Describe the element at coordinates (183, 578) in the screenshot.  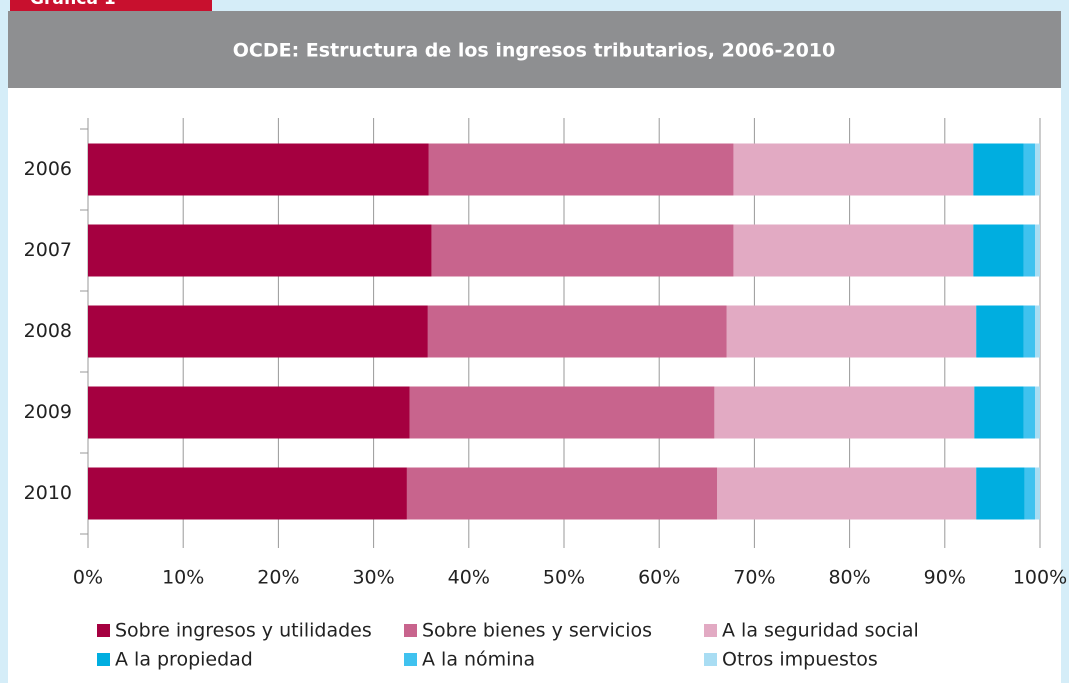
I see `x-tick-label: 10%` at that location.